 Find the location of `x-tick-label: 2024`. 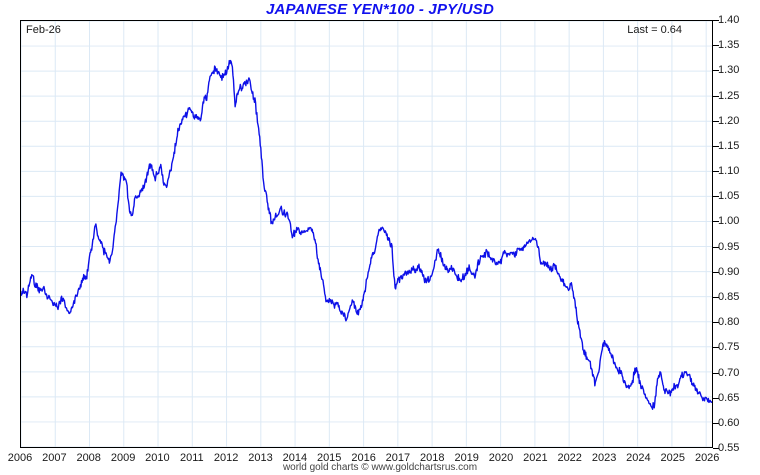

x-tick-label: 2024 is located at coordinates (638, 458).